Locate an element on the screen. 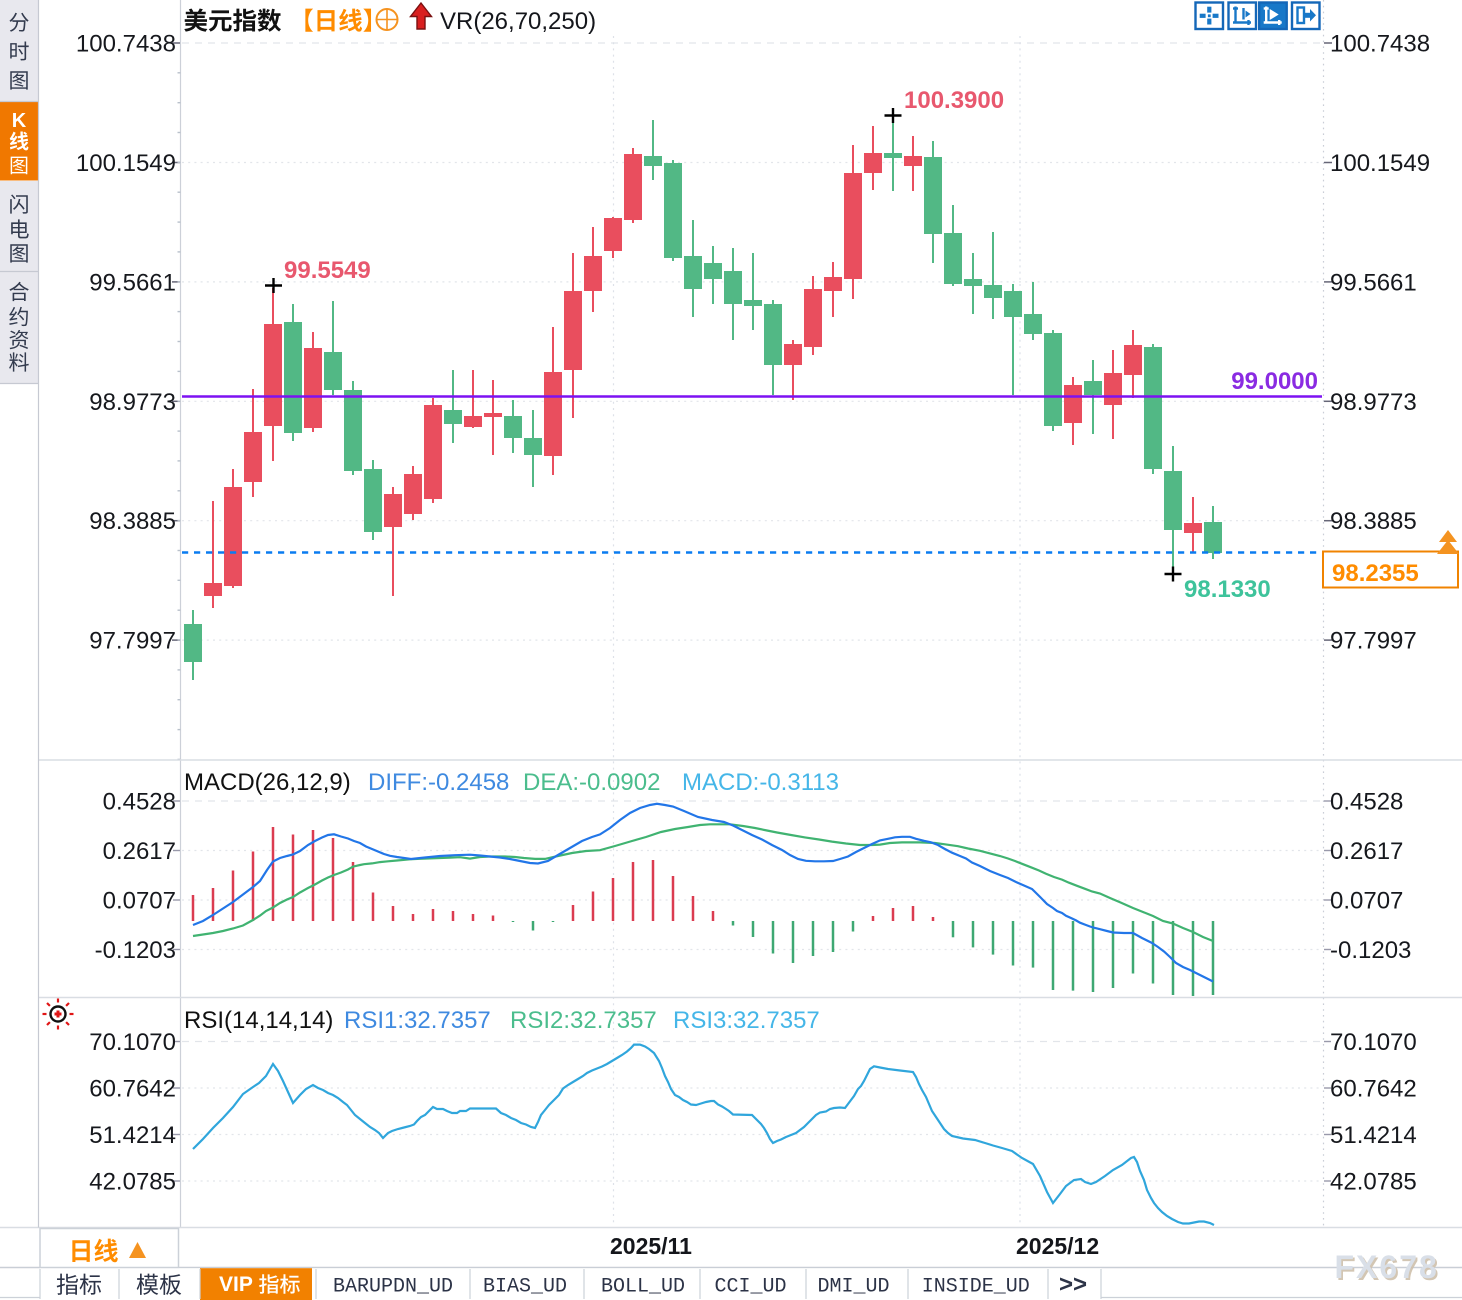 The width and height of the screenshot is (1462, 1300). svg-text: BIAS_UD is located at coordinates (525, 1287).